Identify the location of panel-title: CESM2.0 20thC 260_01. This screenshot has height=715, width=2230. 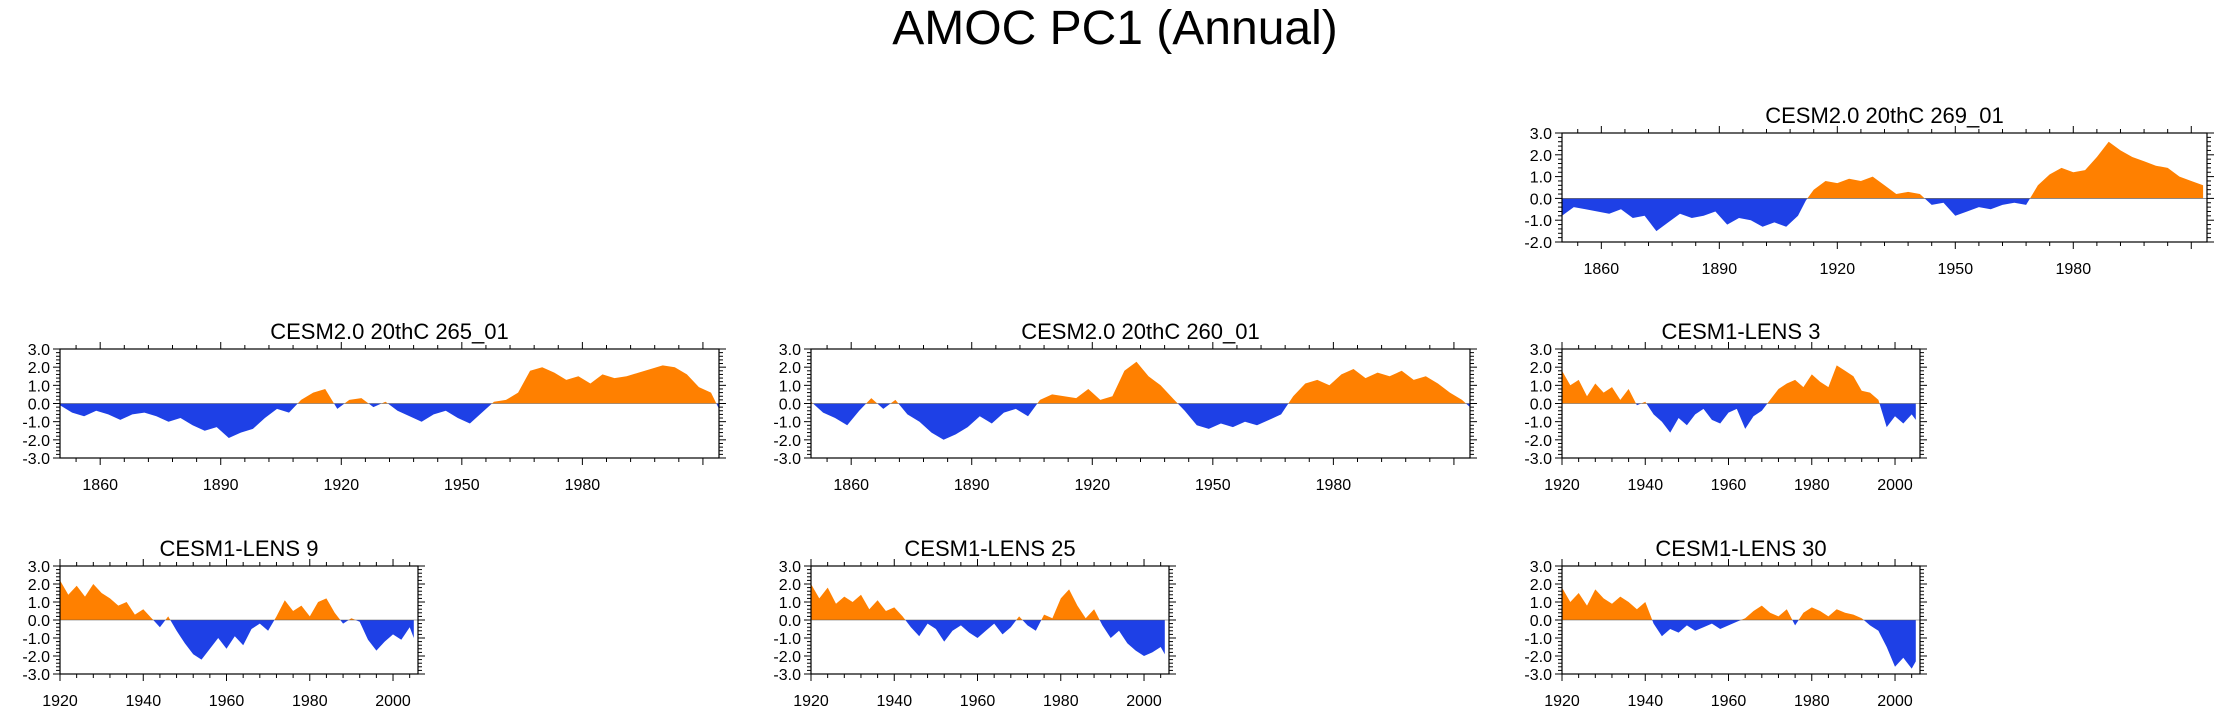
(1140, 331).